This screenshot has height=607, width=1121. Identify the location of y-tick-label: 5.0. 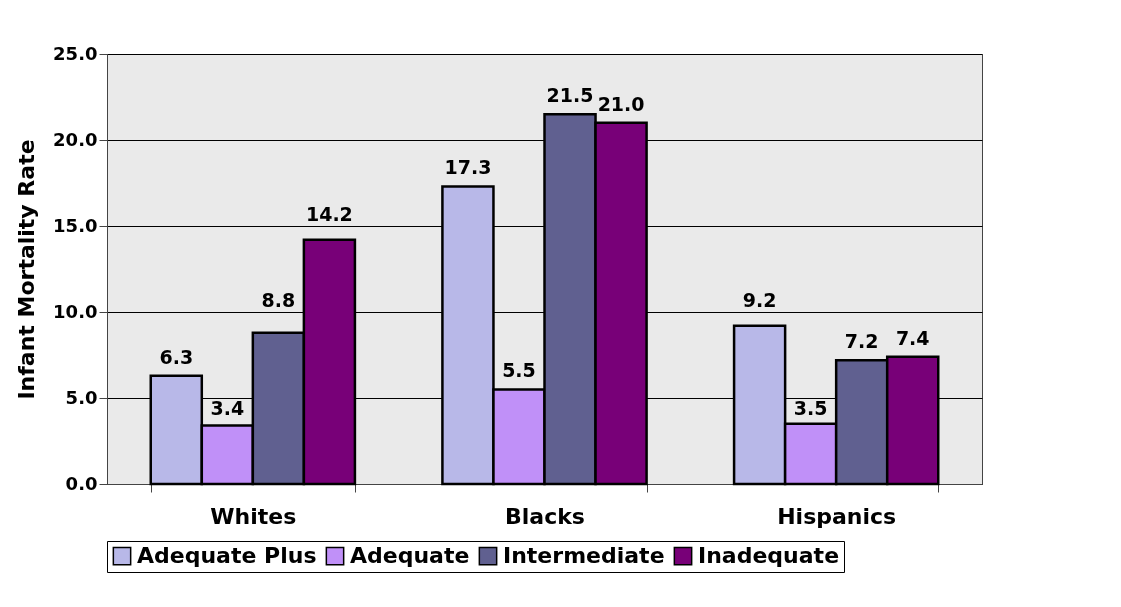
(81, 397).